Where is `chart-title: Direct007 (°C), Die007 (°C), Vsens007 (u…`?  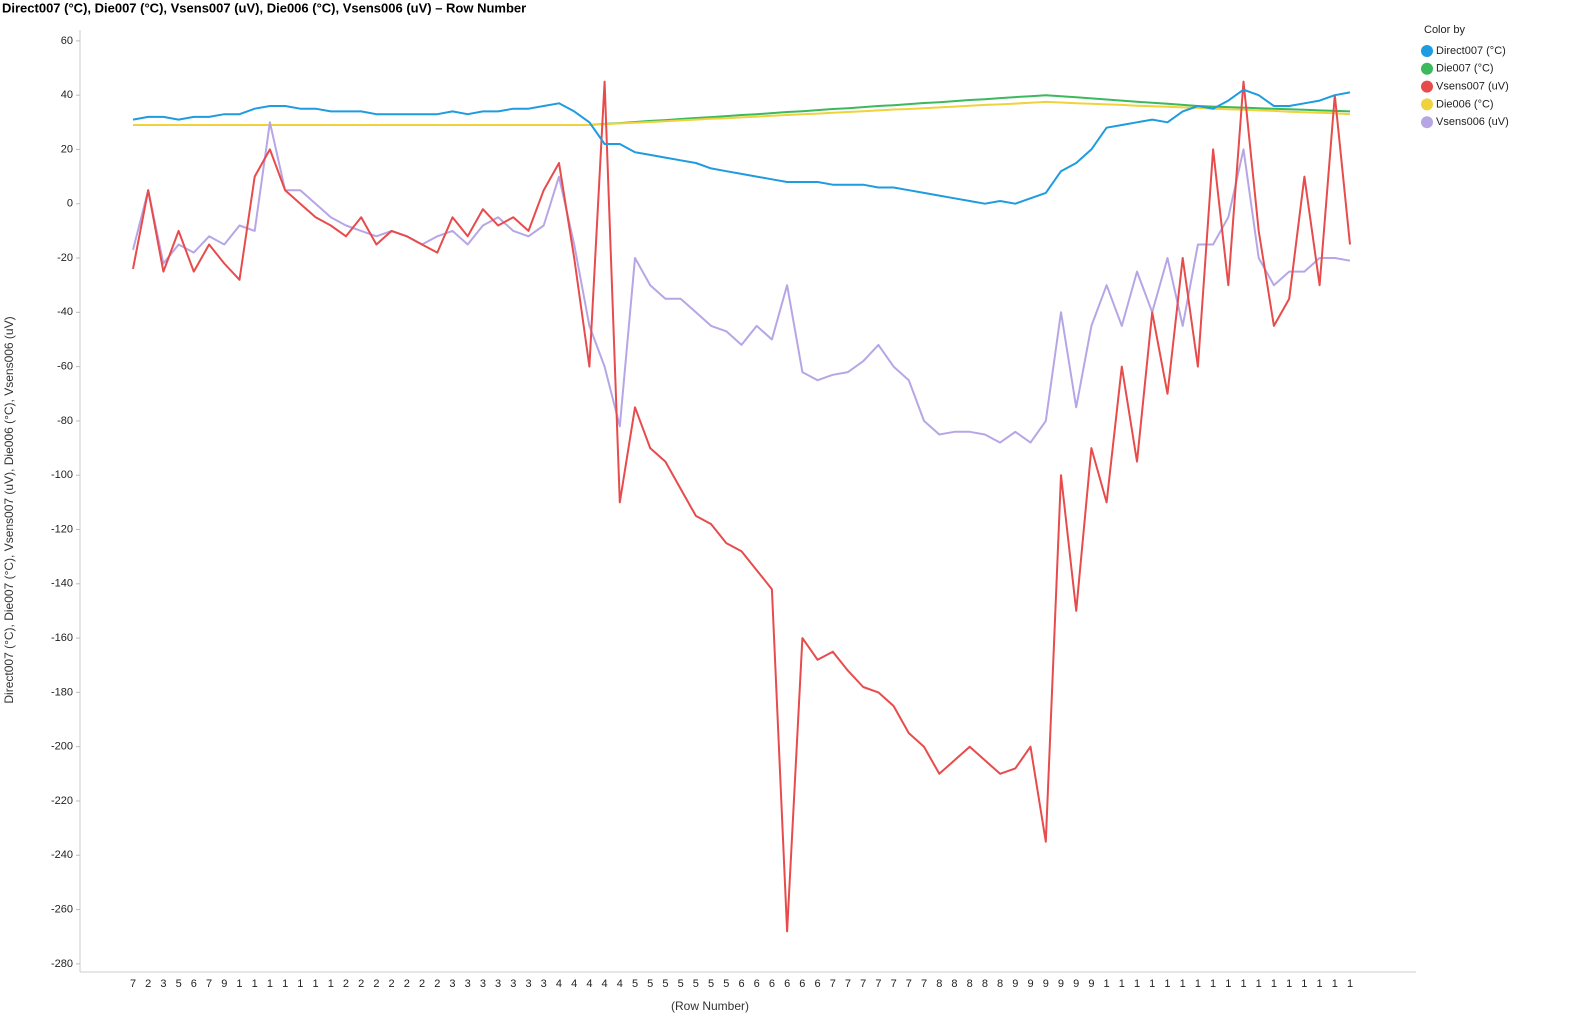
chart-title: Direct007 (°C), Die007 (°C), Vsens007 (u… is located at coordinates (264, 7).